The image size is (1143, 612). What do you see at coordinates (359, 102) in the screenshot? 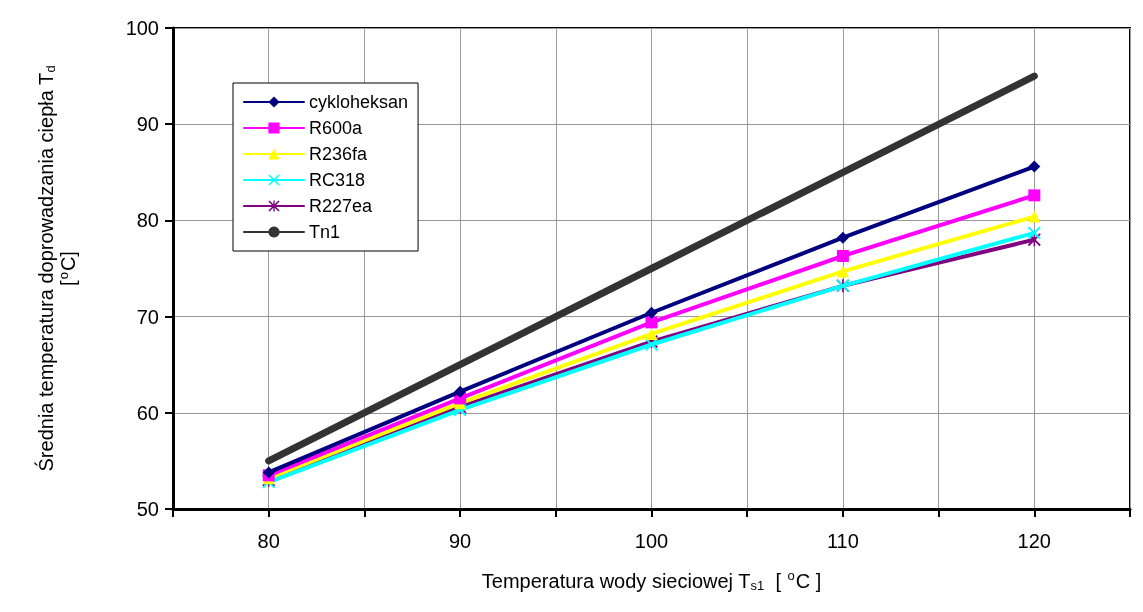
I see `legend-label: cykloheksan` at bounding box center [359, 102].